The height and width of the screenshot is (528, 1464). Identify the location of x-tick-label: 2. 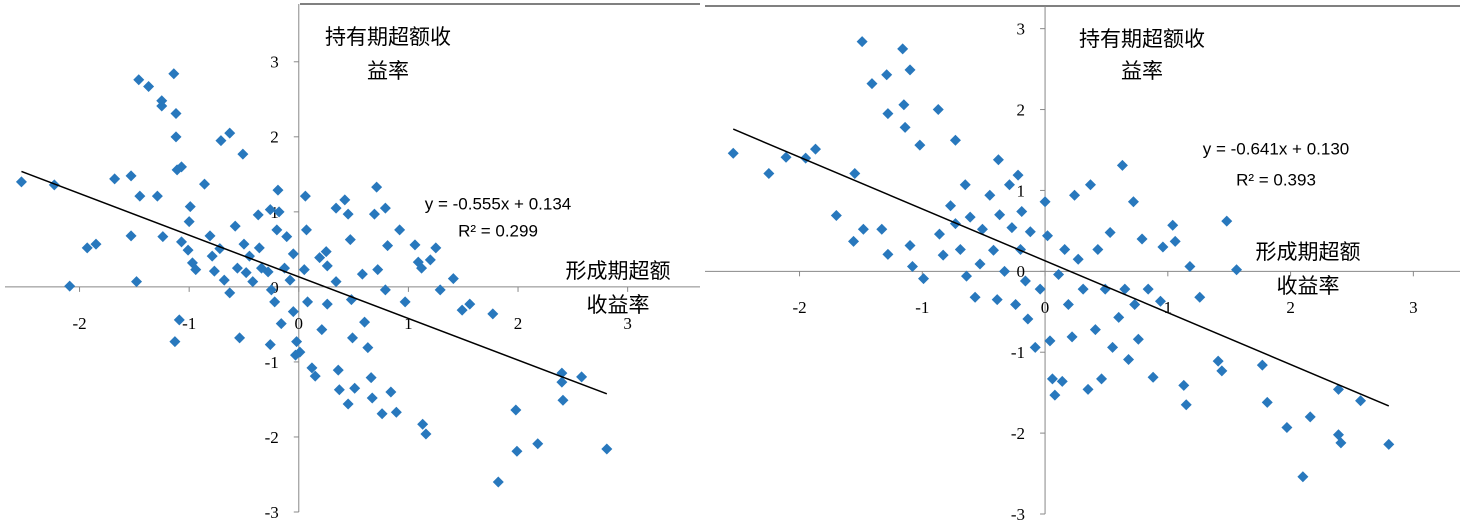
(518, 323).